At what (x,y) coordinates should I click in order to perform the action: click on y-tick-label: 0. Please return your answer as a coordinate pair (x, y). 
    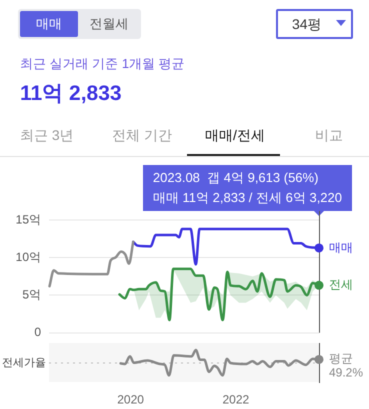
    Looking at the image, I should click on (38, 332).